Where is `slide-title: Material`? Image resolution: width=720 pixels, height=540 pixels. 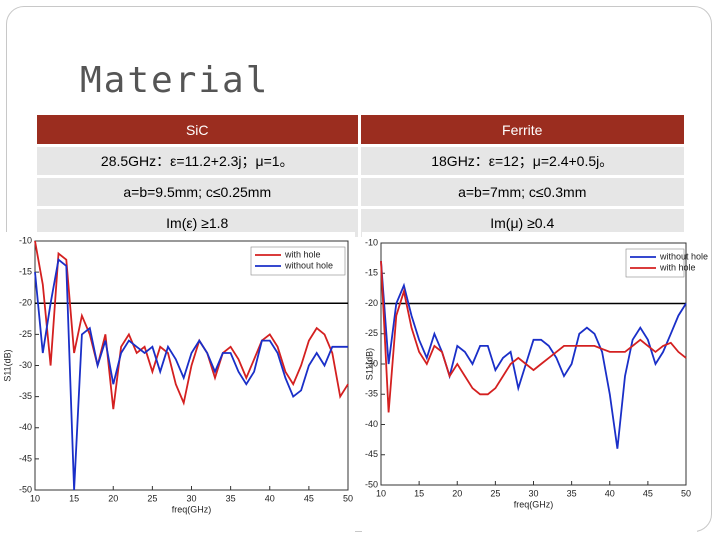
slide-title: Material is located at coordinates (175, 80).